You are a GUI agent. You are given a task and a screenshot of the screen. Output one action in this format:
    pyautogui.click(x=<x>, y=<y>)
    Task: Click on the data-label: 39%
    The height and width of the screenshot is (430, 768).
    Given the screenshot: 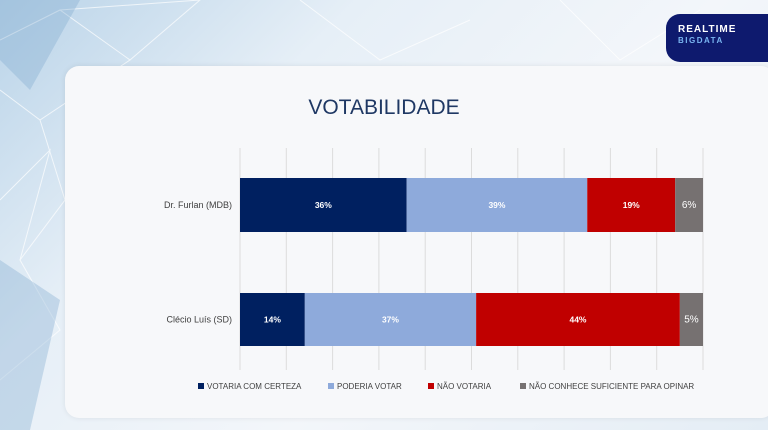 What is the action you would take?
    pyautogui.click(x=496, y=205)
    